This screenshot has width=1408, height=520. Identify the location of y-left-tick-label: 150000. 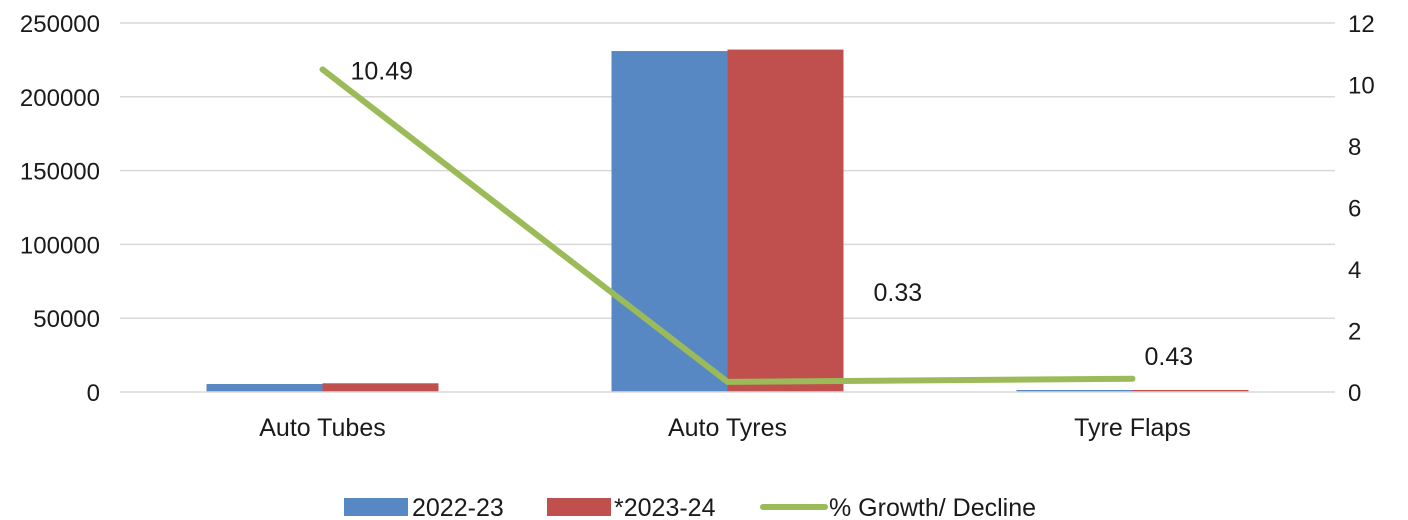
(60, 172).